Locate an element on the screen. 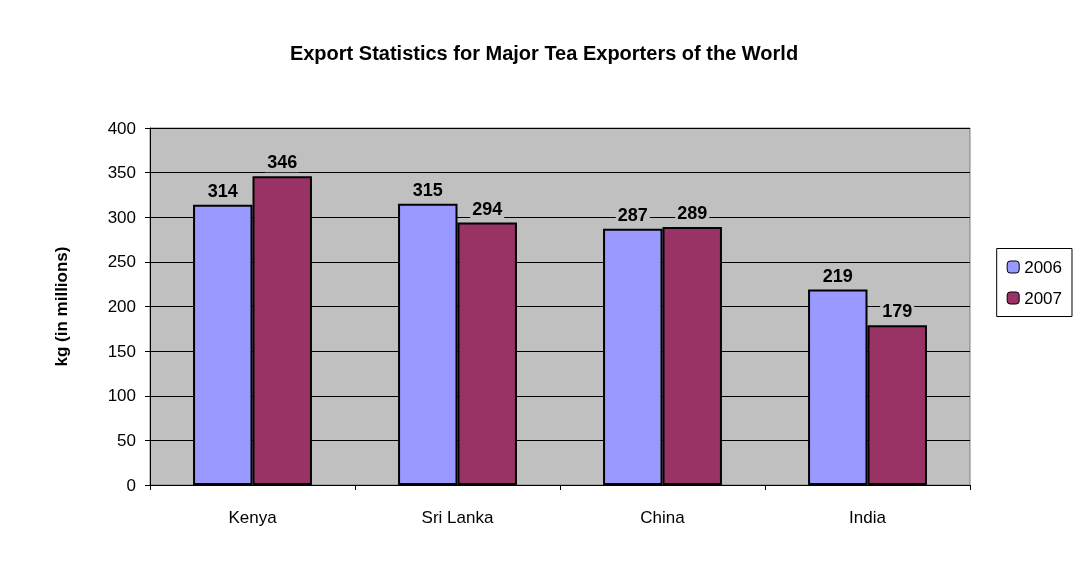 The height and width of the screenshot is (565, 1088). y-tick-label: 50 is located at coordinates (126, 440).